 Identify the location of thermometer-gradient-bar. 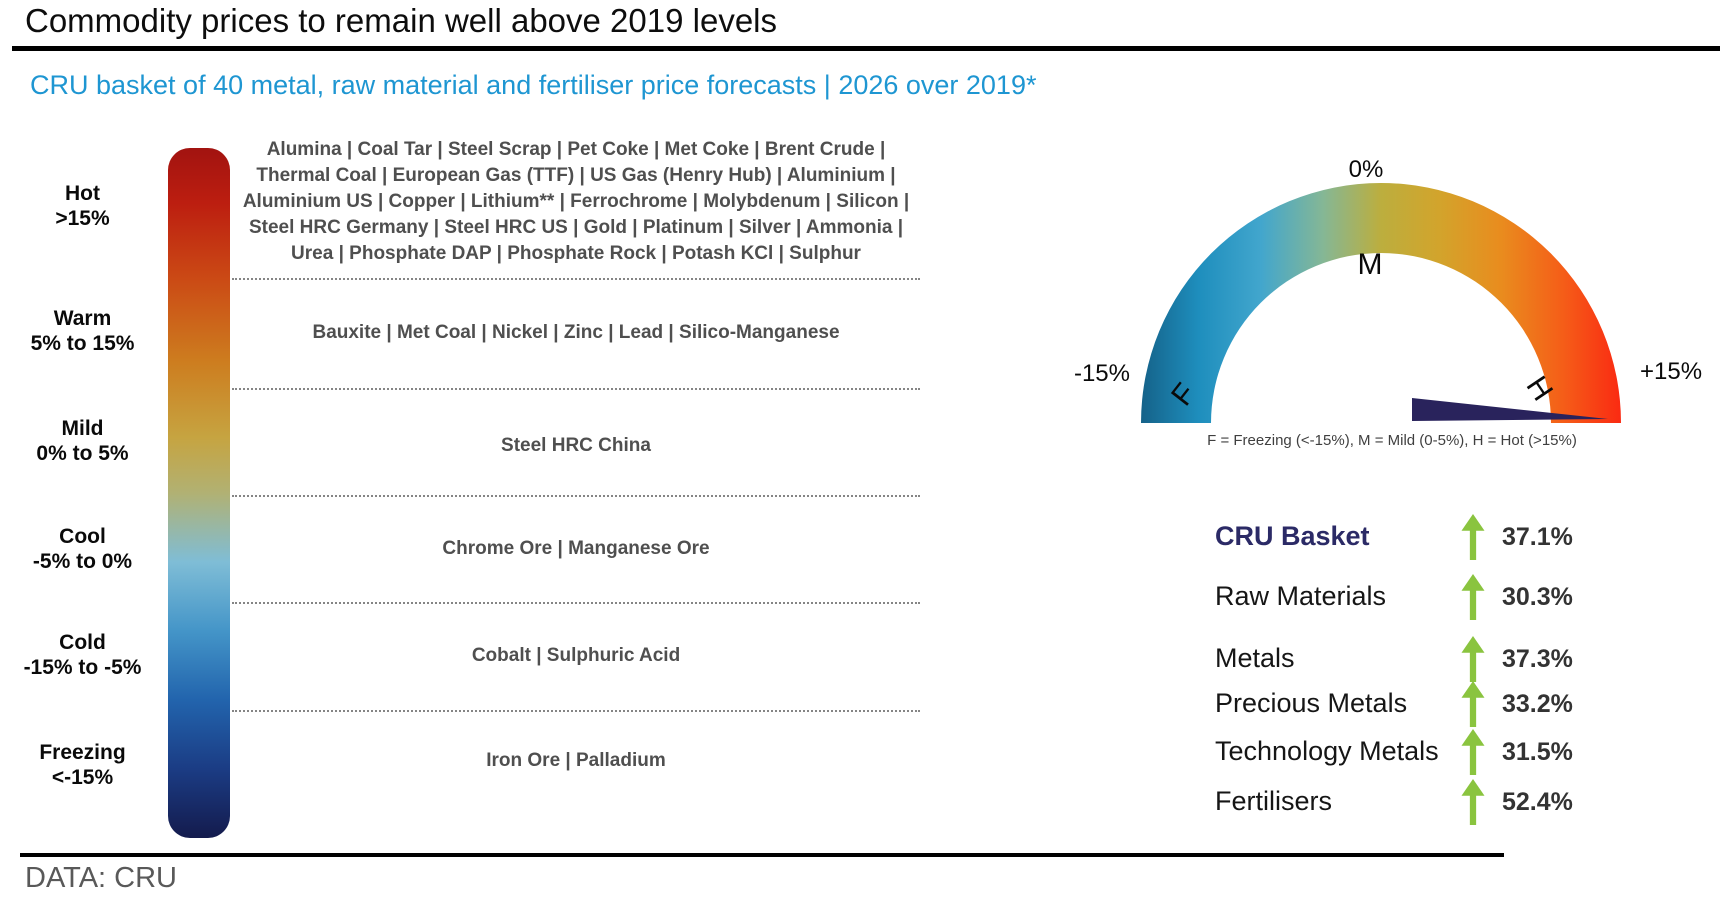
(199, 493).